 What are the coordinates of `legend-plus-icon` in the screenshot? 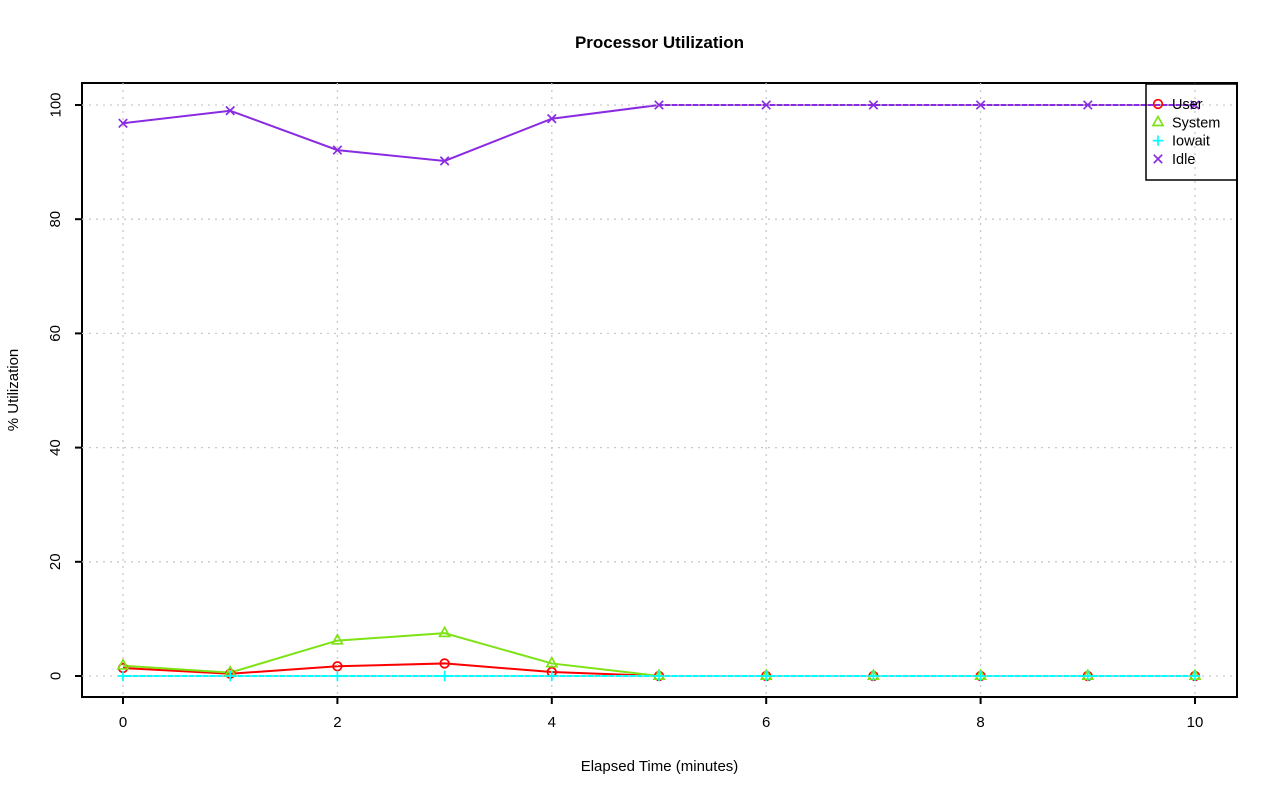 It's located at (1158, 140).